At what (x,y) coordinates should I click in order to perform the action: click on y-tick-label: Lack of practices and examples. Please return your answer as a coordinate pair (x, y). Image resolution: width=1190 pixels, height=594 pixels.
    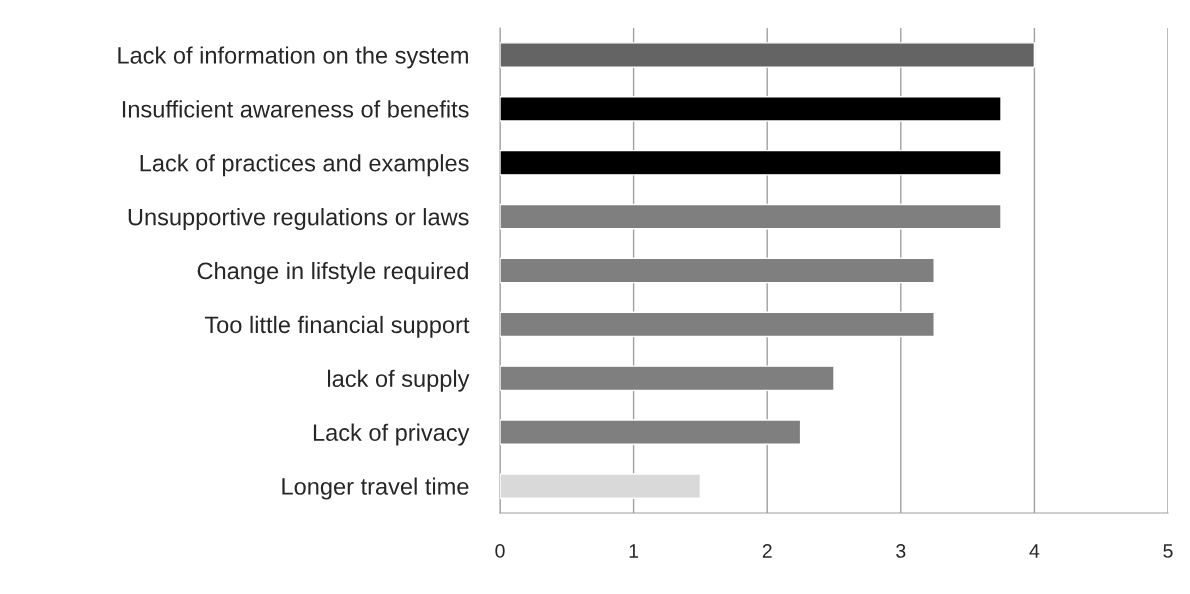
    Looking at the image, I should click on (304, 165).